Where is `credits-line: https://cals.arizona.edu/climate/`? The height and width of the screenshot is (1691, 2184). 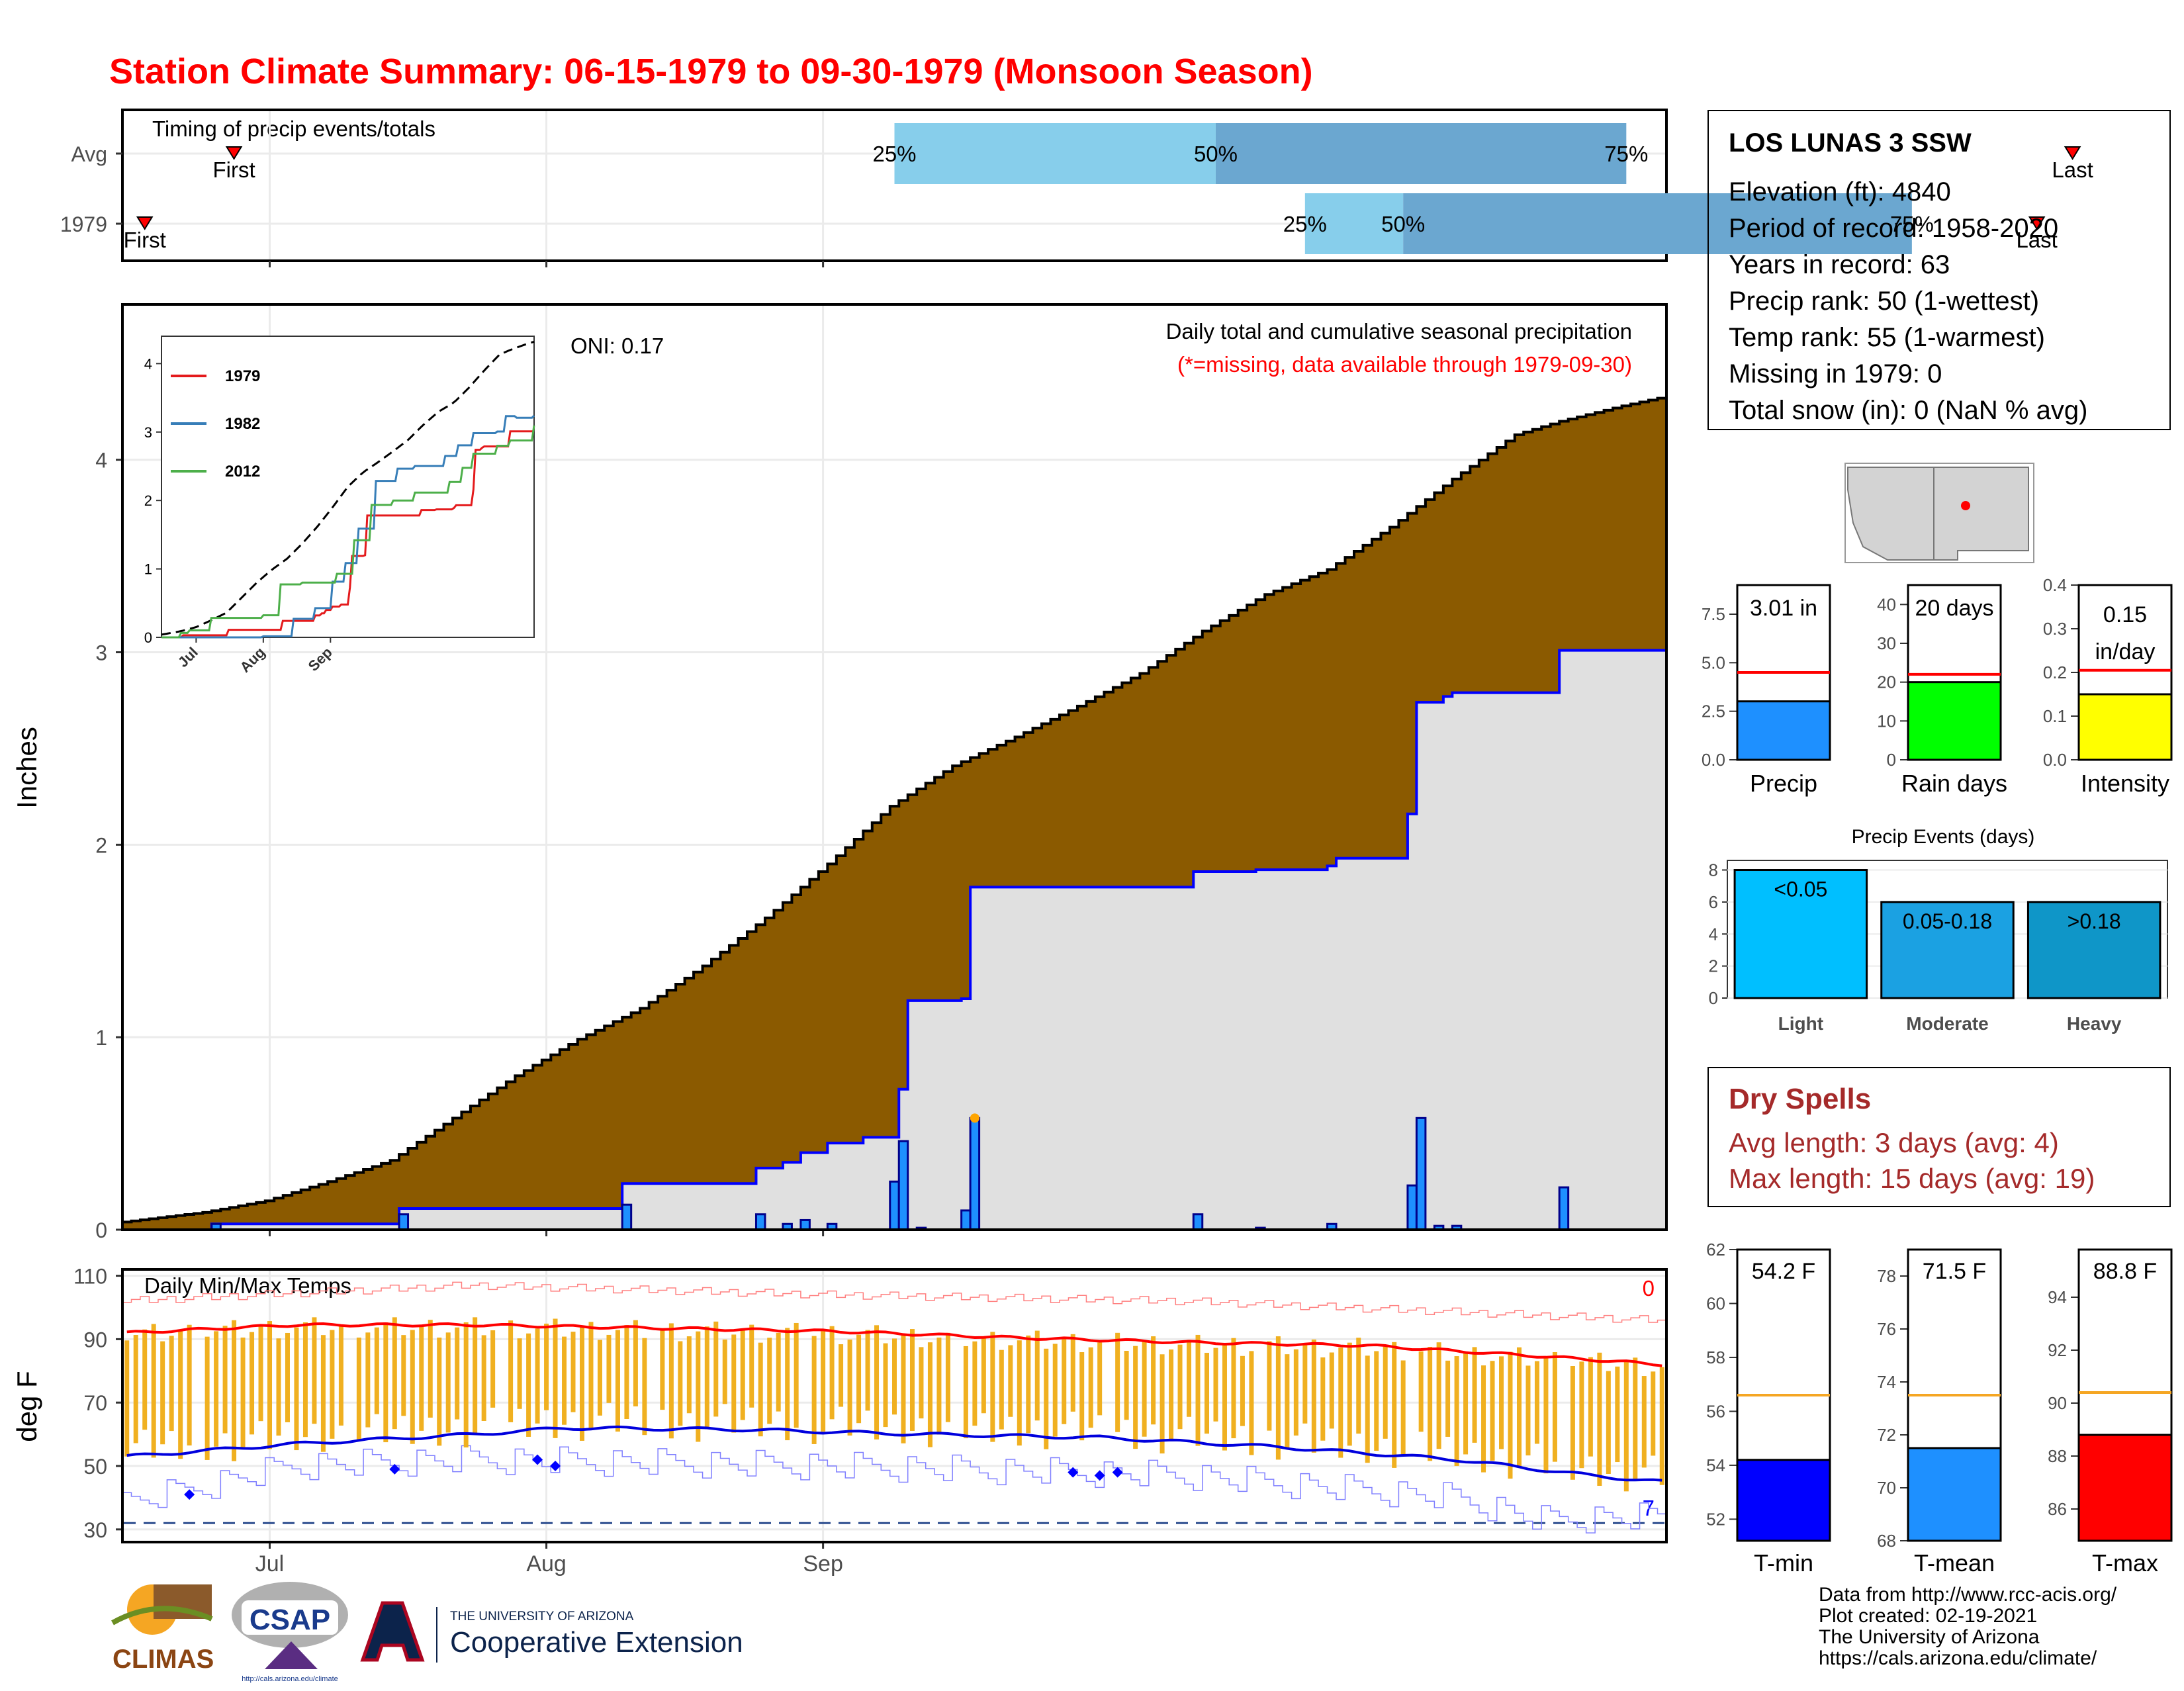 credits-line: https://cals.arizona.edu/climate/ is located at coordinates (1958, 1658).